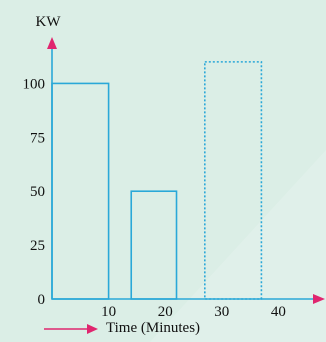  Describe the element at coordinates (92, 329) in the screenshot. I see `x-label-arrow-head` at that location.